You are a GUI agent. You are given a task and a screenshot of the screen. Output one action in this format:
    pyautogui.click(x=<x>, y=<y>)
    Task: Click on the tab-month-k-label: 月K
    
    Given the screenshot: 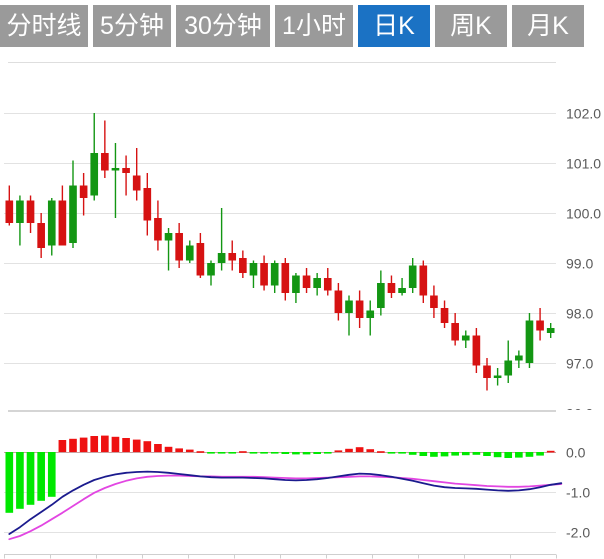 What is the action you would take?
    pyautogui.click(x=548, y=26)
    